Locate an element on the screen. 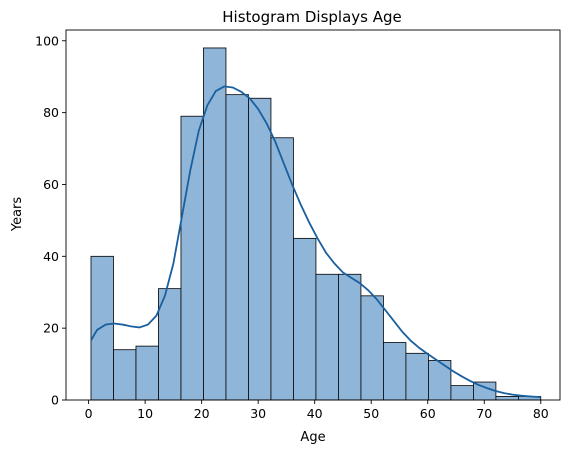 The image size is (571, 453). x-tick-label: 80 is located at coordinates (541, 413).